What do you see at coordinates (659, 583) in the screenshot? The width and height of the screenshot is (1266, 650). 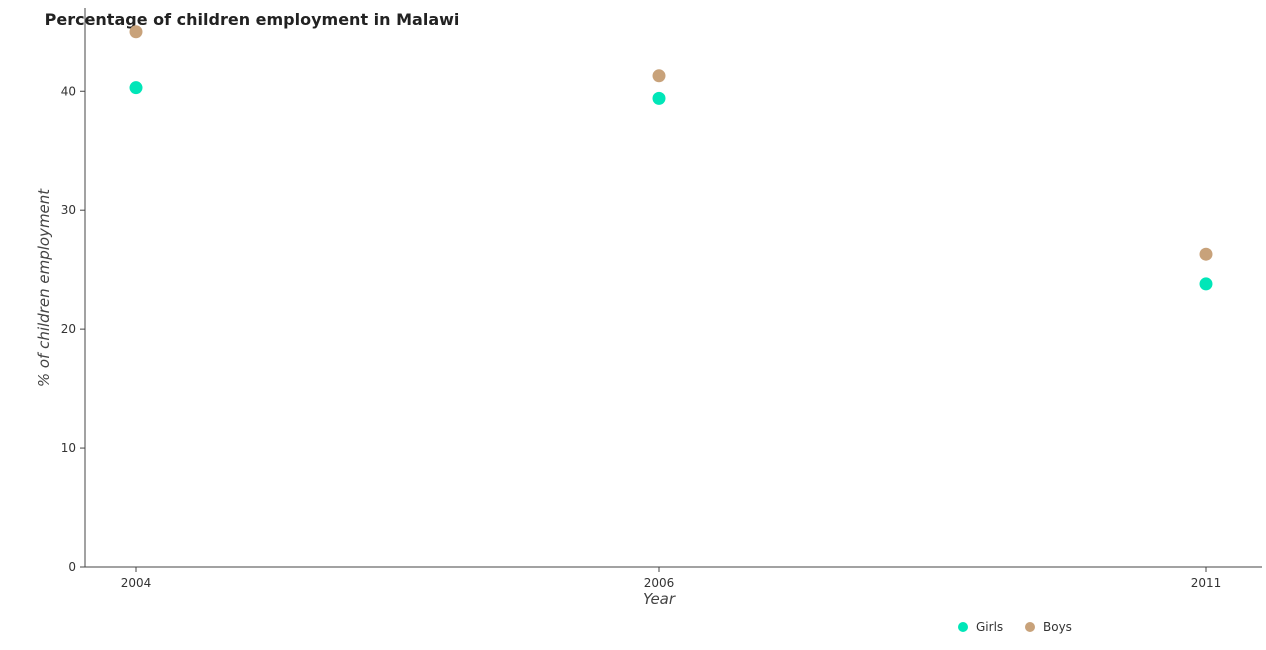 I see `x-tick-label: 2006` at bounding box center [659, 583].